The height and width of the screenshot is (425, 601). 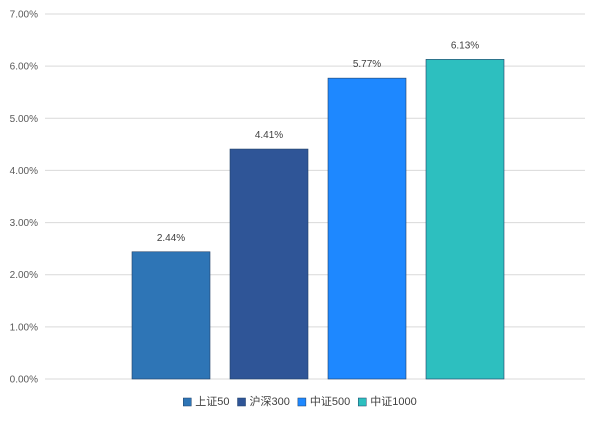 I want to click on data-label: 2.44%, so click(x=171, y=238).